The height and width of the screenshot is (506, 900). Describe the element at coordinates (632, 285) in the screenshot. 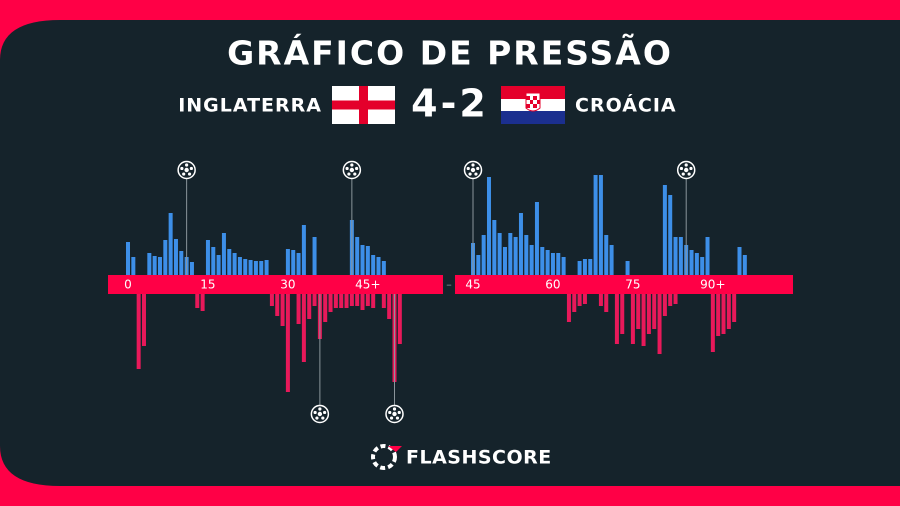

I see `x-tick-label: 75` at that location.